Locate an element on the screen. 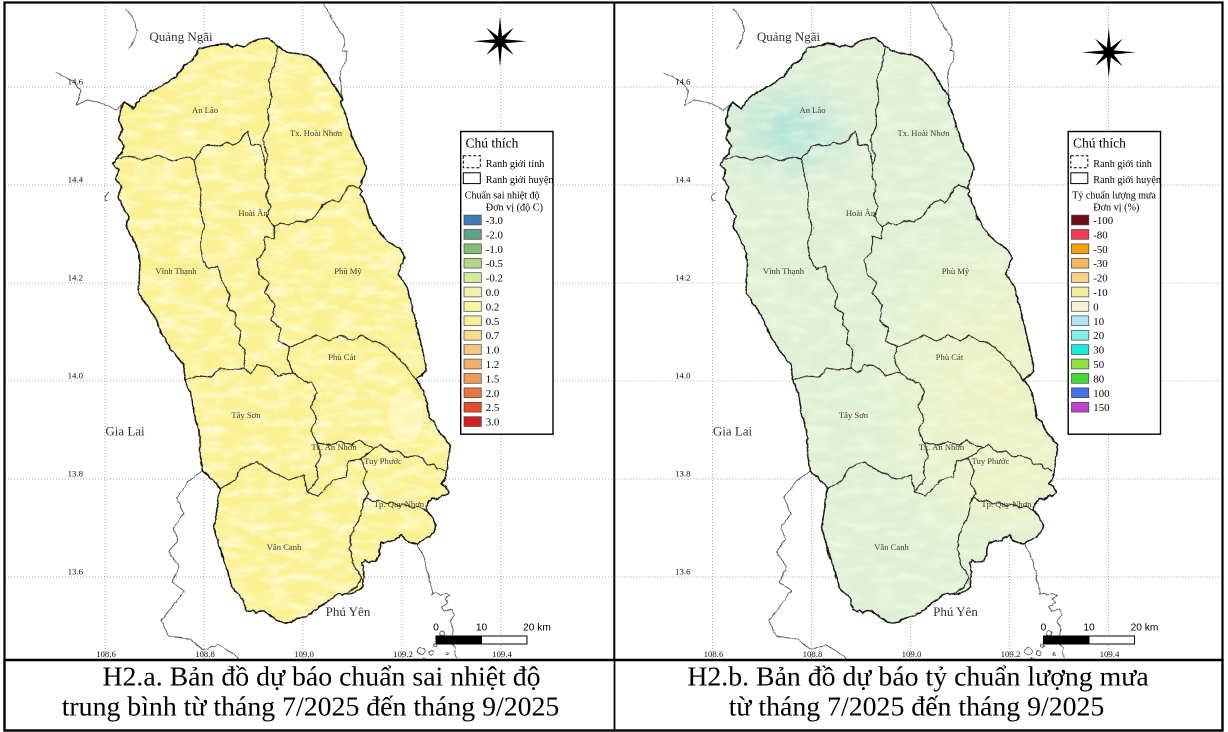 Image resolution: width=1228 pixels, height=732 pixels. svg-text: 2.5 is located at coordinates (493, 408).